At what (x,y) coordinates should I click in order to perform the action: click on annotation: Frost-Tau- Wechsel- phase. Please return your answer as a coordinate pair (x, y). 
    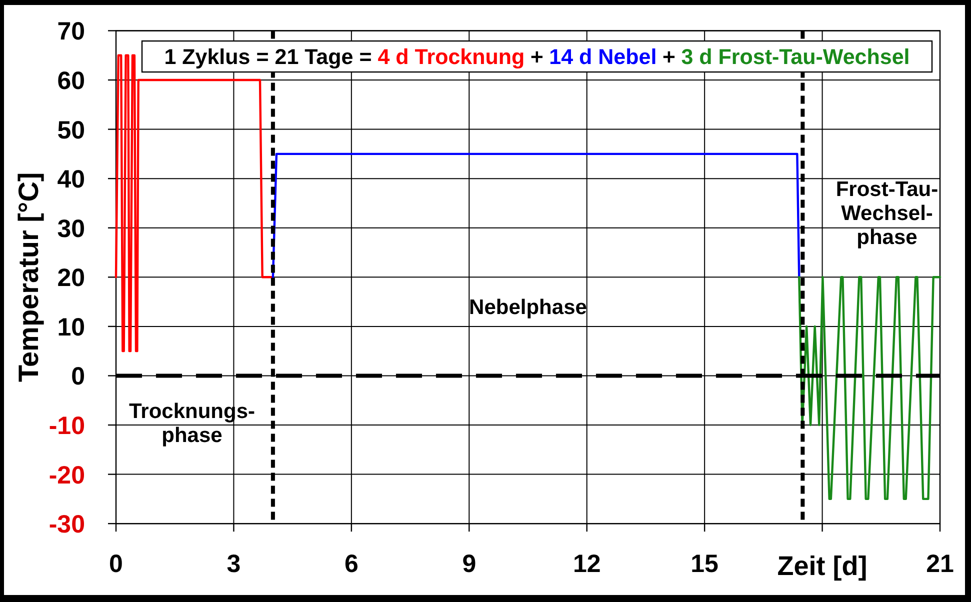
    Looking at the image, I should click on (887, 213).